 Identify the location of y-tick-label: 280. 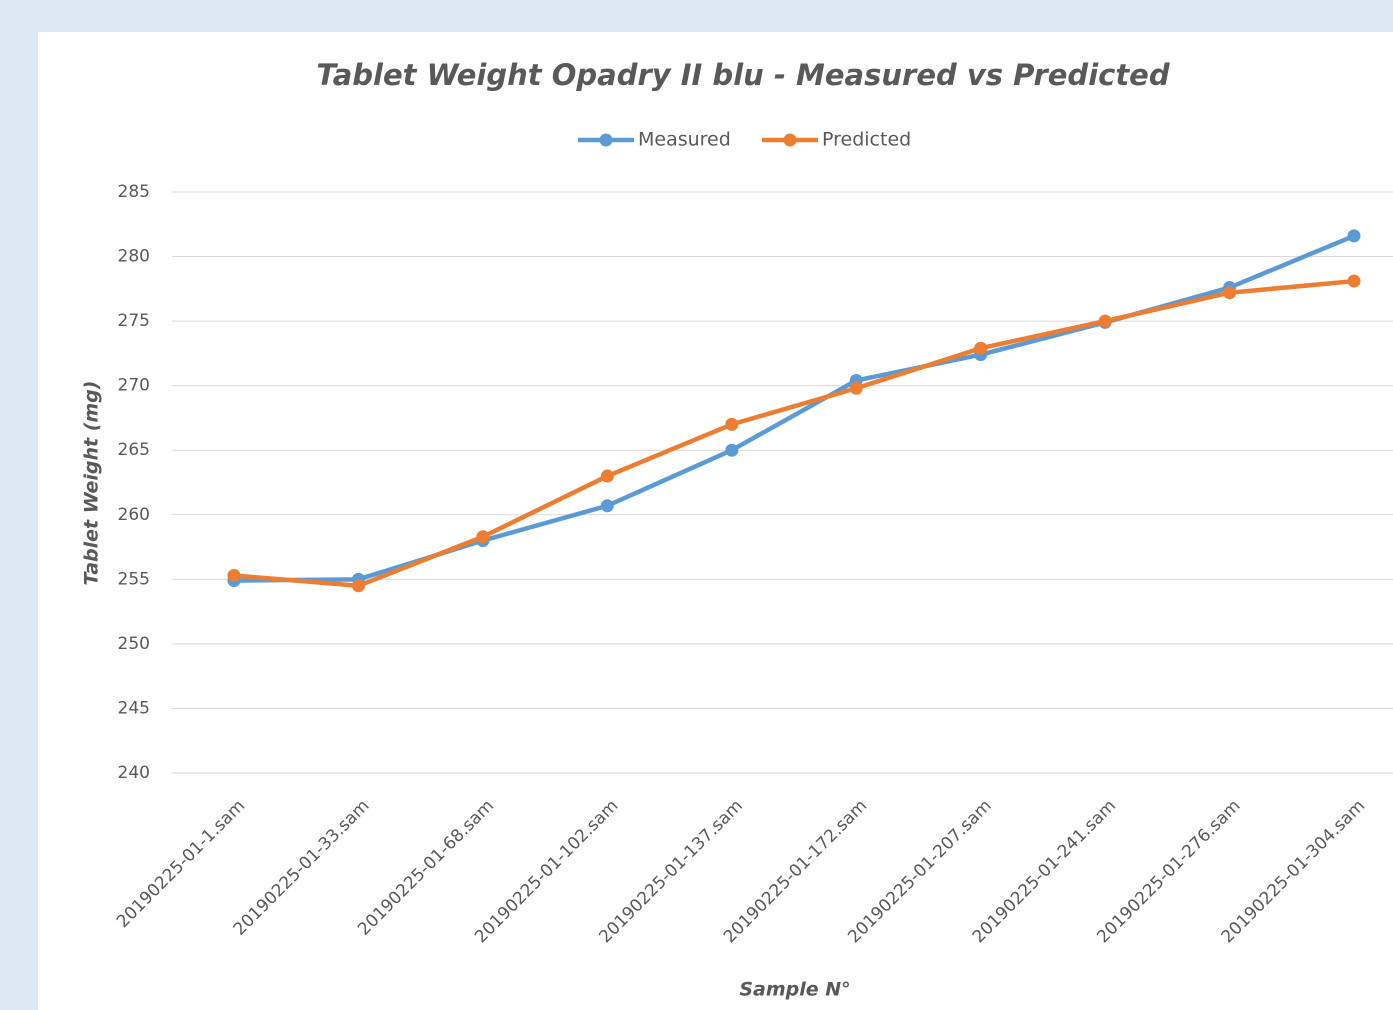
(134, 257).